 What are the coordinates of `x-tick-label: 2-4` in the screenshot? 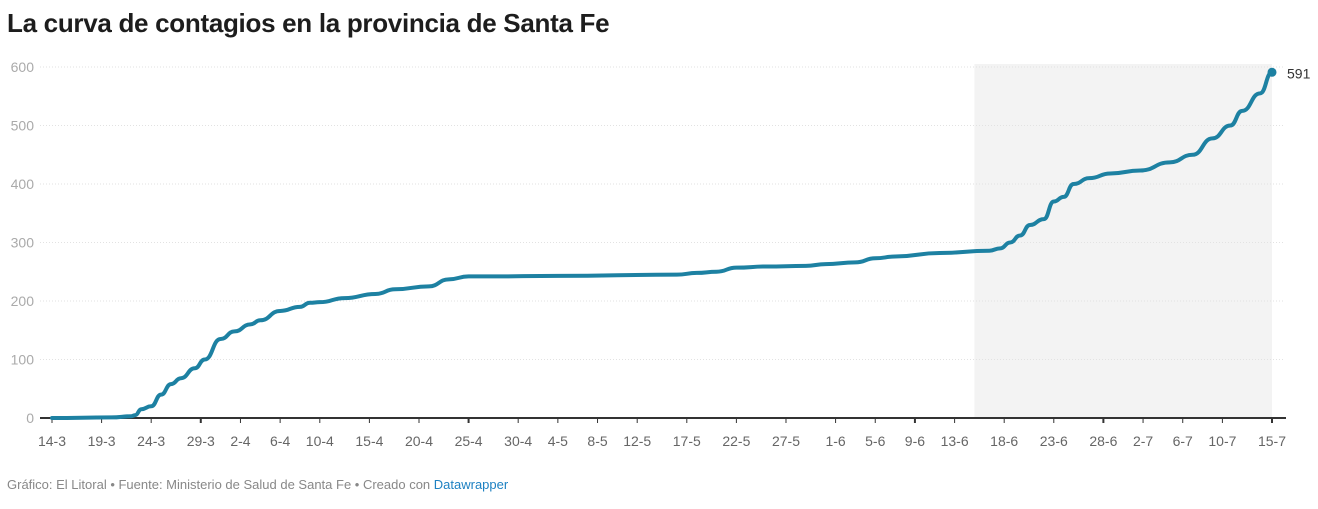 It's located at (240, 441).